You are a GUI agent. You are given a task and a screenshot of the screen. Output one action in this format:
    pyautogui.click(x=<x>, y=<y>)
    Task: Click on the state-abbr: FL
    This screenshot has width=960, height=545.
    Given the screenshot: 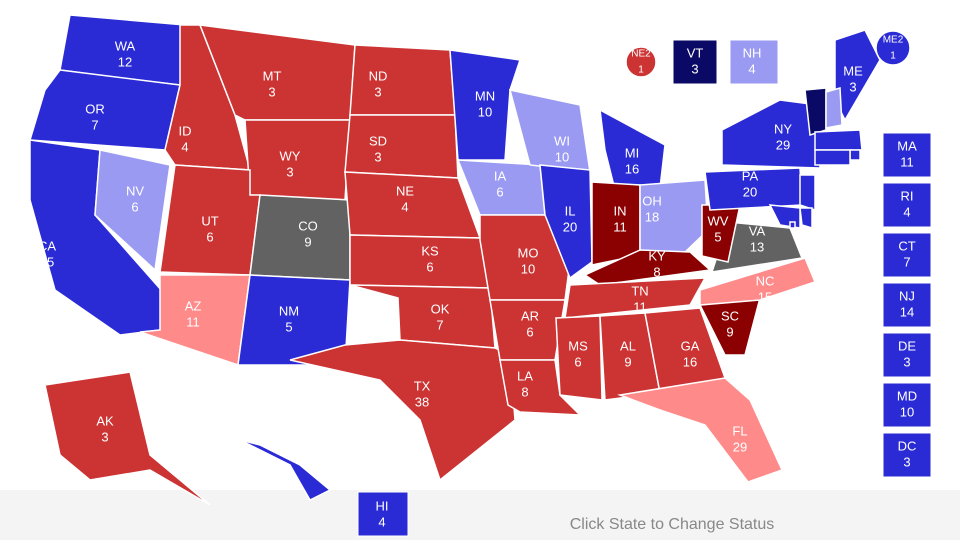 What is the action you would take?
    pyautogui.click(x=739, y=430)
    